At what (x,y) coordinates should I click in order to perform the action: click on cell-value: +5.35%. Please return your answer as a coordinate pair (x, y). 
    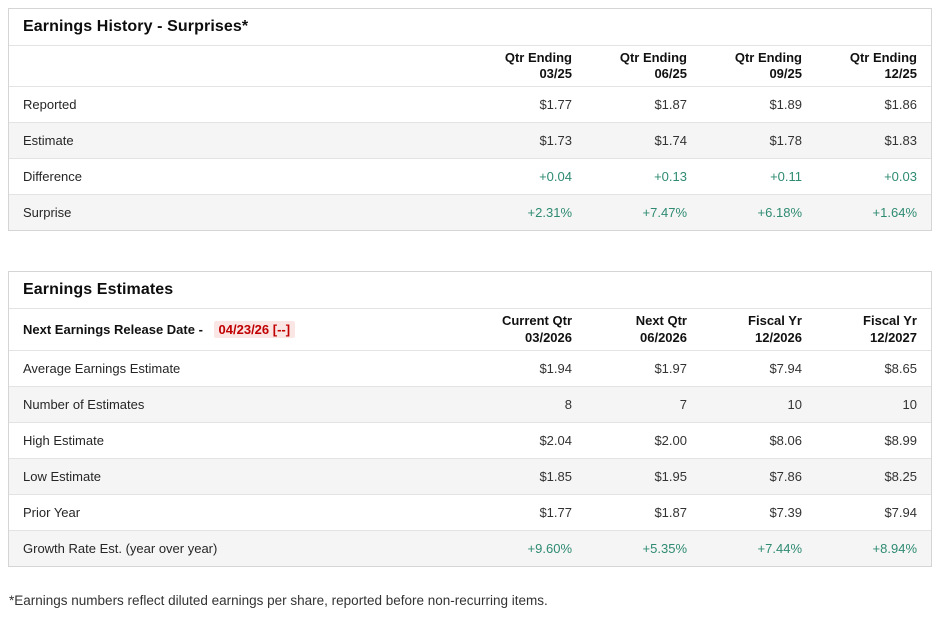
    Looking at the image, I should click on (664, 548).